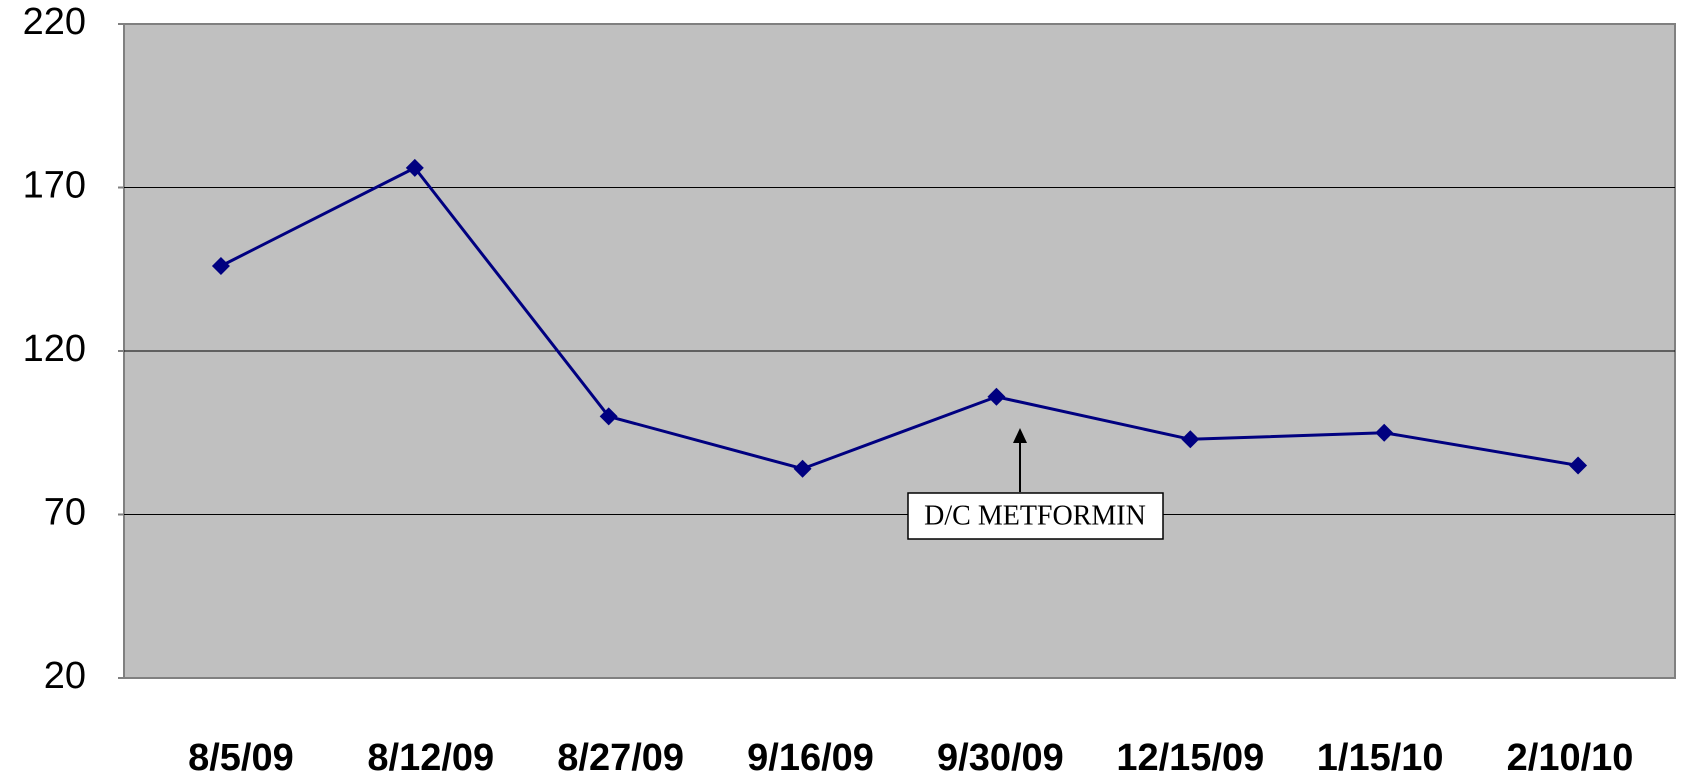  I want to click on y-tick-label: 20, so click(65, 676).